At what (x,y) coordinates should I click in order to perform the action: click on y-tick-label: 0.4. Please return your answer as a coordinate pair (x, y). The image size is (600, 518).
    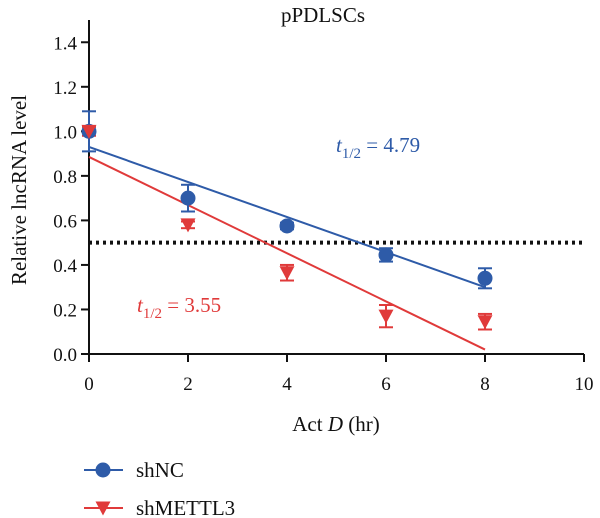
    Looking at the image, I should click on (65, 266).